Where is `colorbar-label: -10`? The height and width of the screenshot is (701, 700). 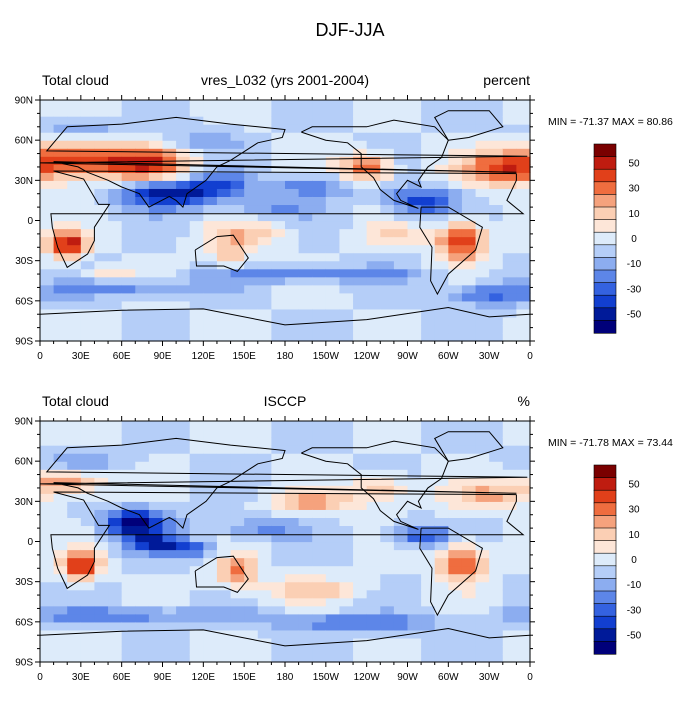
colorbar-label: -10 is located at coordinates (634, 264).